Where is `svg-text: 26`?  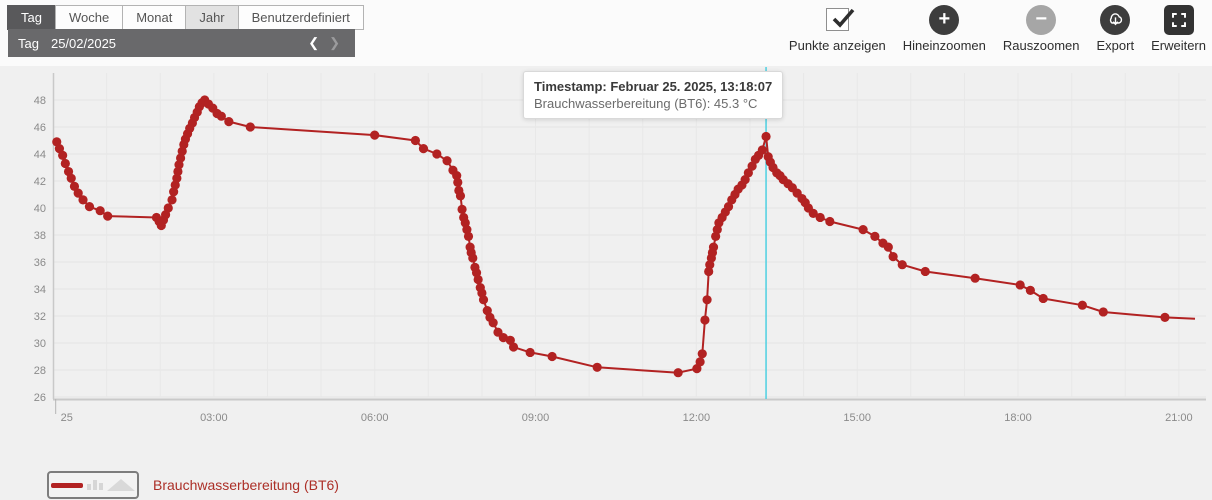
svg-text: 26 is located at coordinates (40, 398).